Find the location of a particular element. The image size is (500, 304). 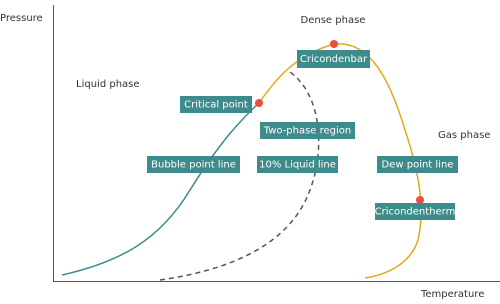

critical-point-marker is located at coordinates (259, 103).